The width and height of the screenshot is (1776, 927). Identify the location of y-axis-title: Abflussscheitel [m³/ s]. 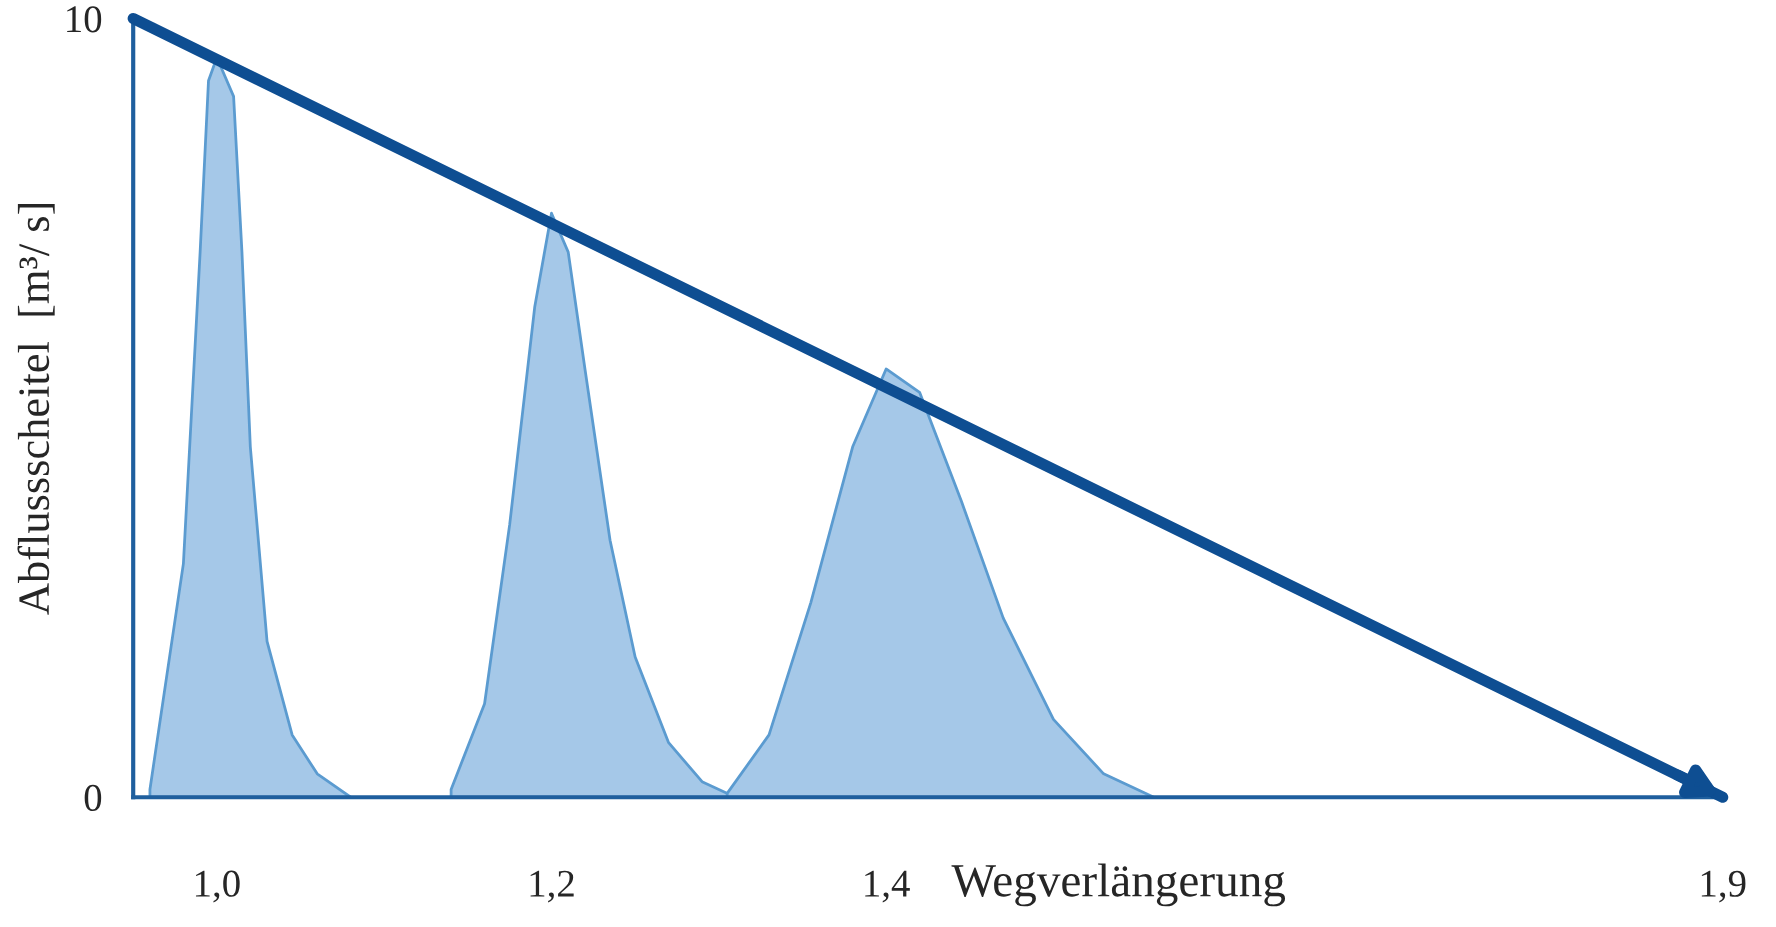
(36, 409).